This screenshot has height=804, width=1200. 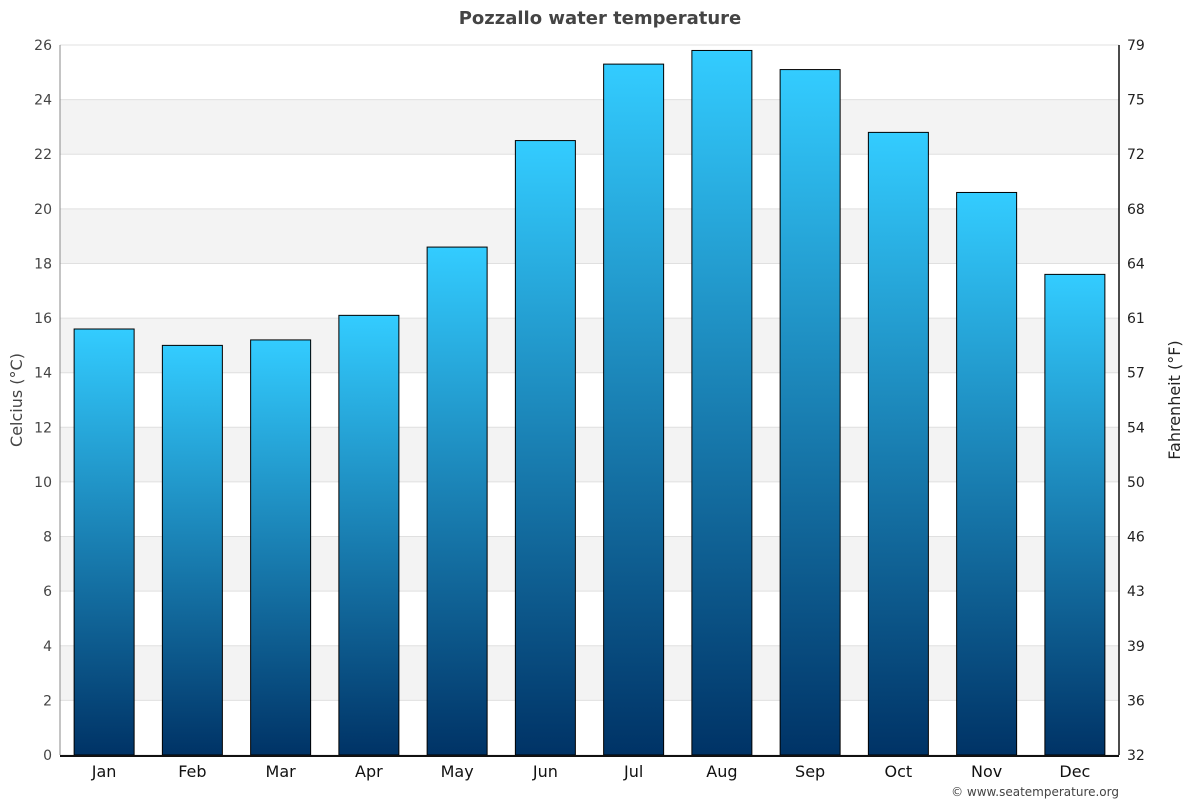 I want to click on x-tick-label: Feb, so click(x=192, y=771).